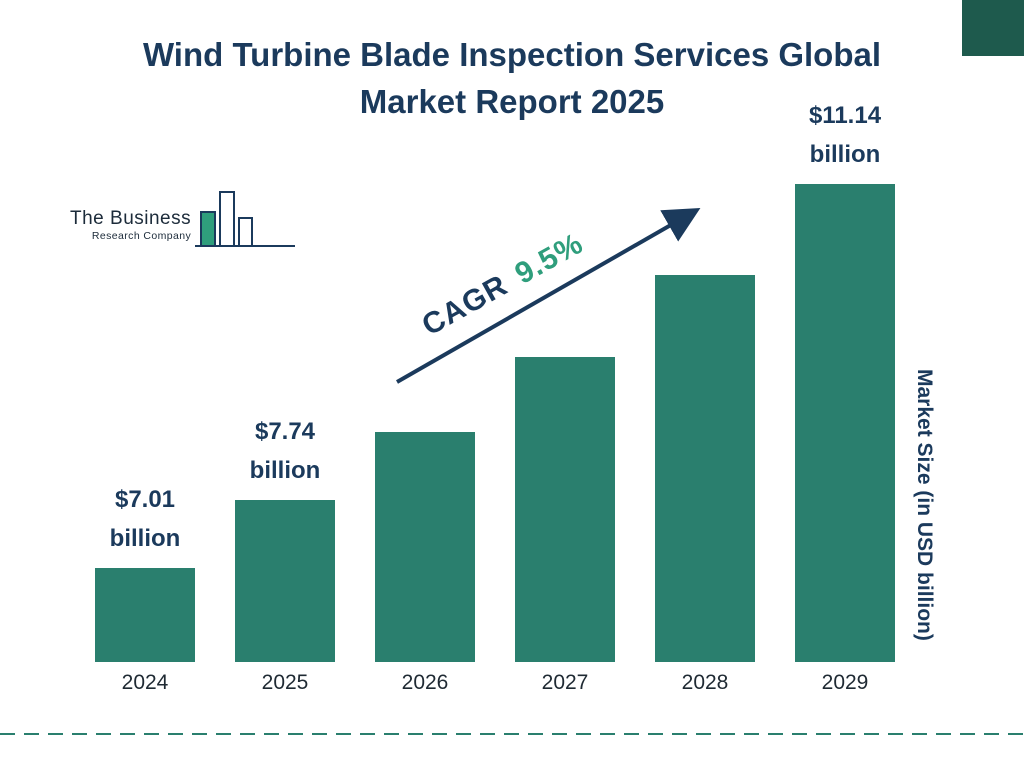  Describe the element at coordinates (131, 218) in the screenshot. I see `logo-text-primary: The Business` at that location.